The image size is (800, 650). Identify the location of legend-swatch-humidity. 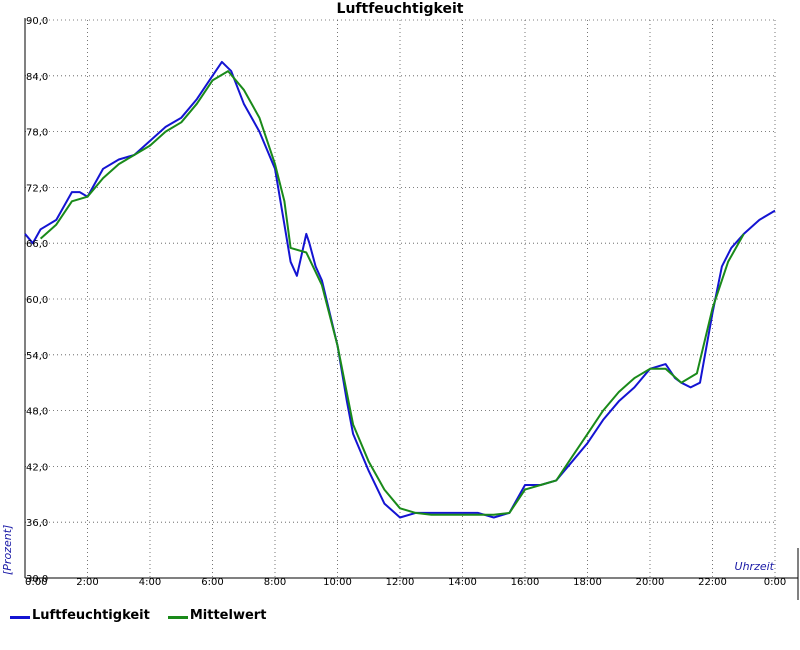
(20, 617).